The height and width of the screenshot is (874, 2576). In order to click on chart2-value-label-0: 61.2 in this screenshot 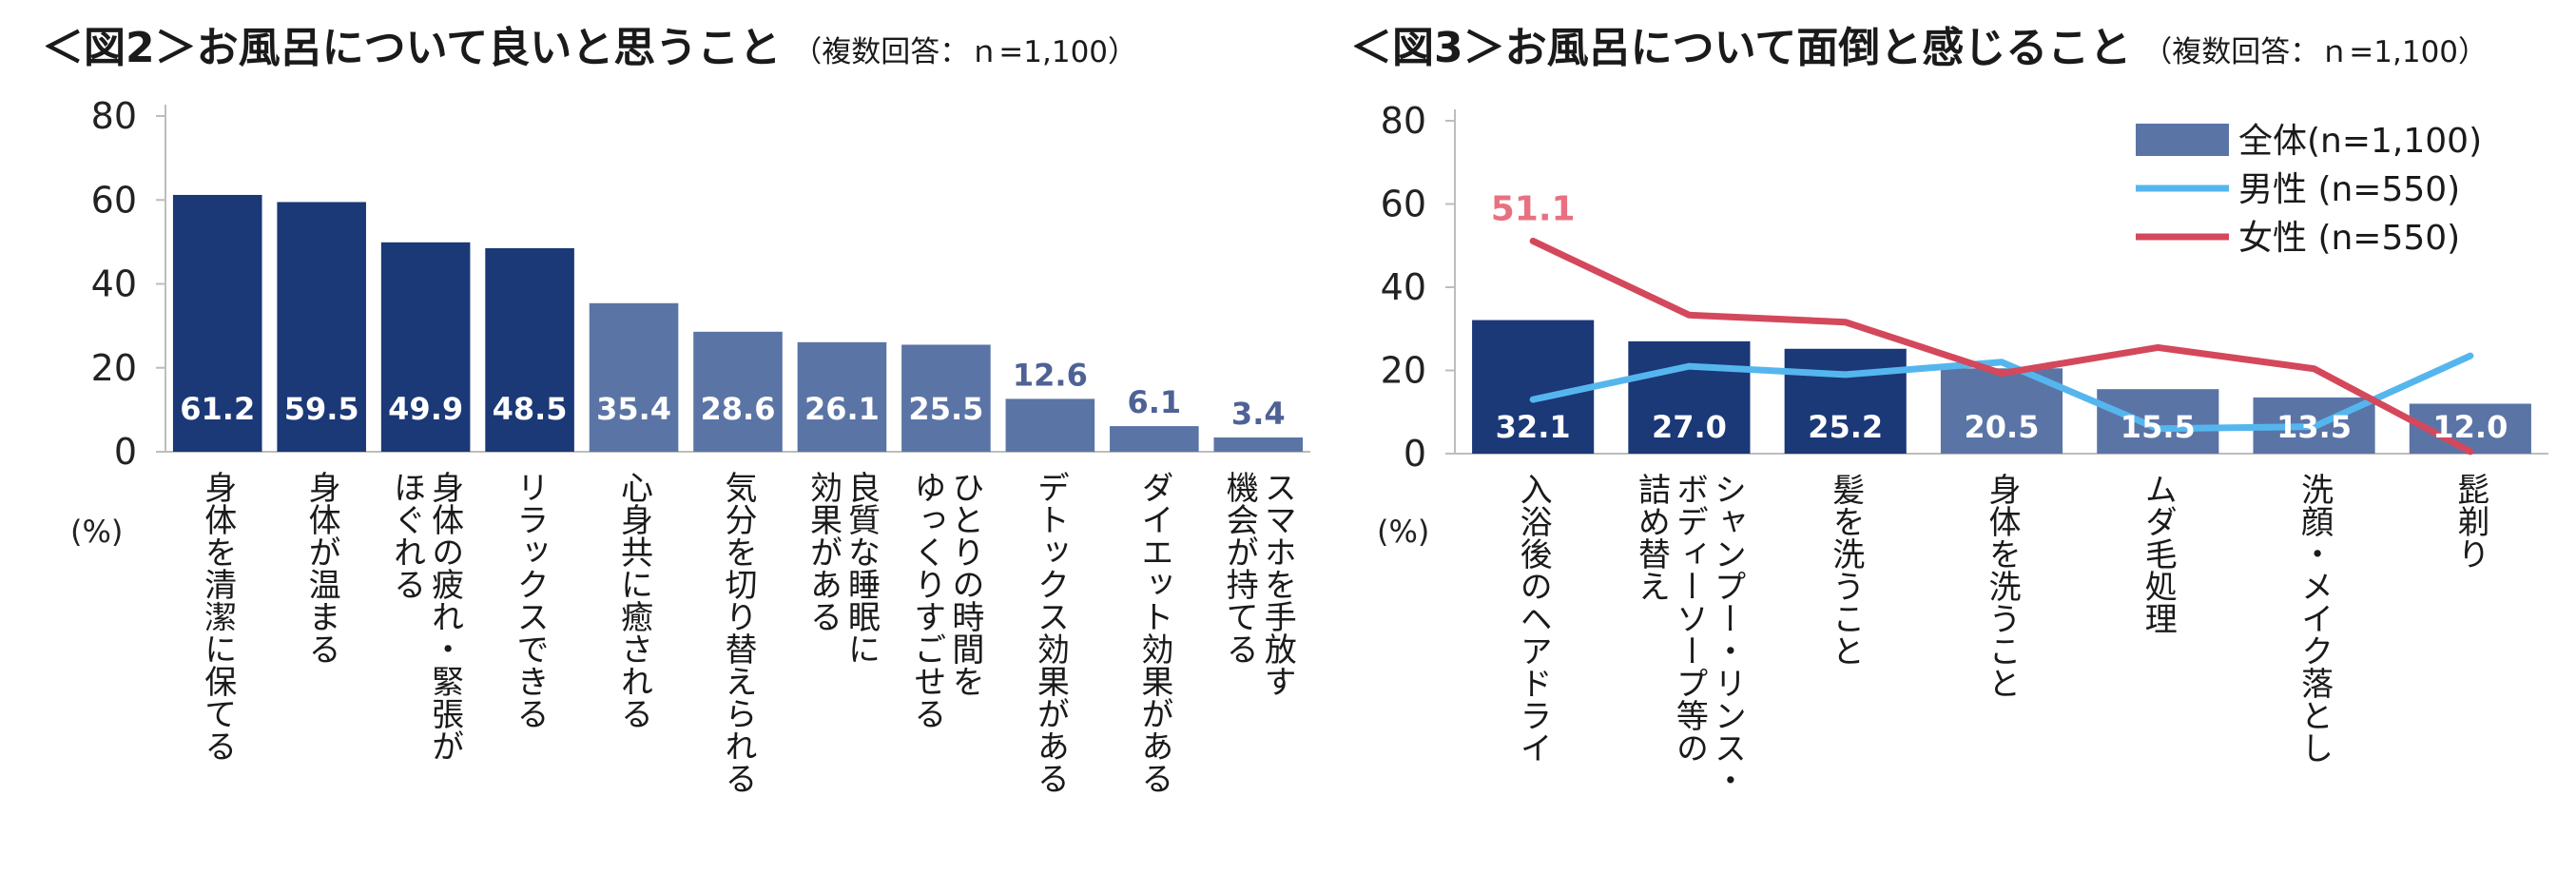, I will do `click(217, 409)`.